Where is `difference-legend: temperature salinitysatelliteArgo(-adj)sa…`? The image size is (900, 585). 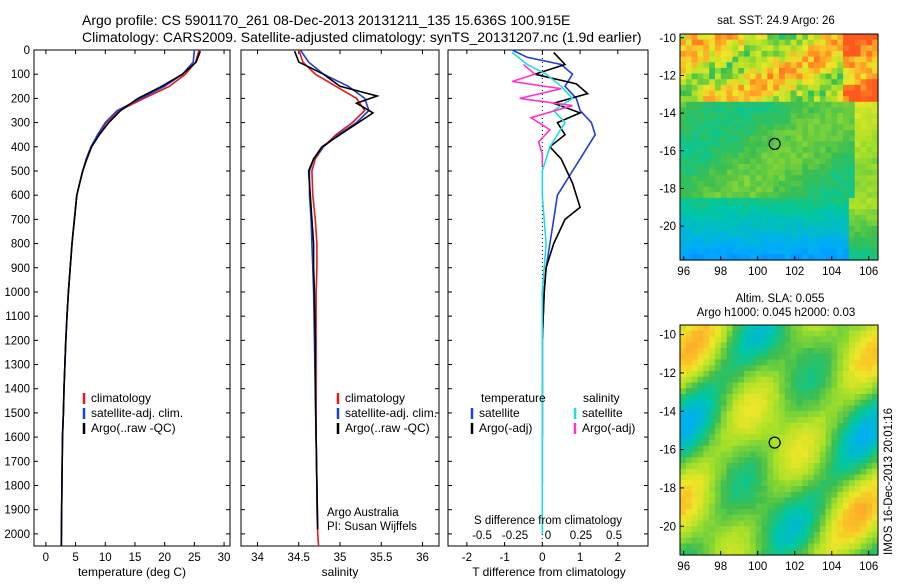
difference-legend: temperature salinitysatelliteArgo(-adj)sa… is located at coordinates (552, 413).